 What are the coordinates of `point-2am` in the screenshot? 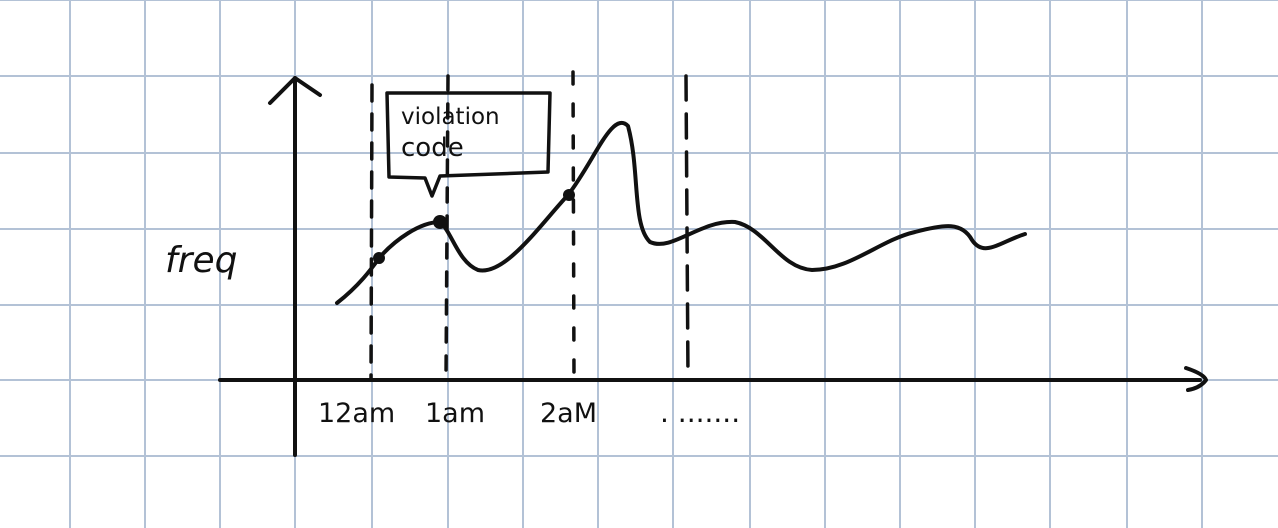 It's located at (569, 195).